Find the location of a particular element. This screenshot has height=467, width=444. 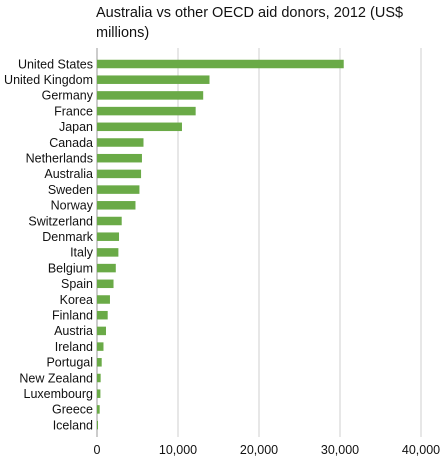

x-tick-label: 30,000 is located at coordinates (340, 450).